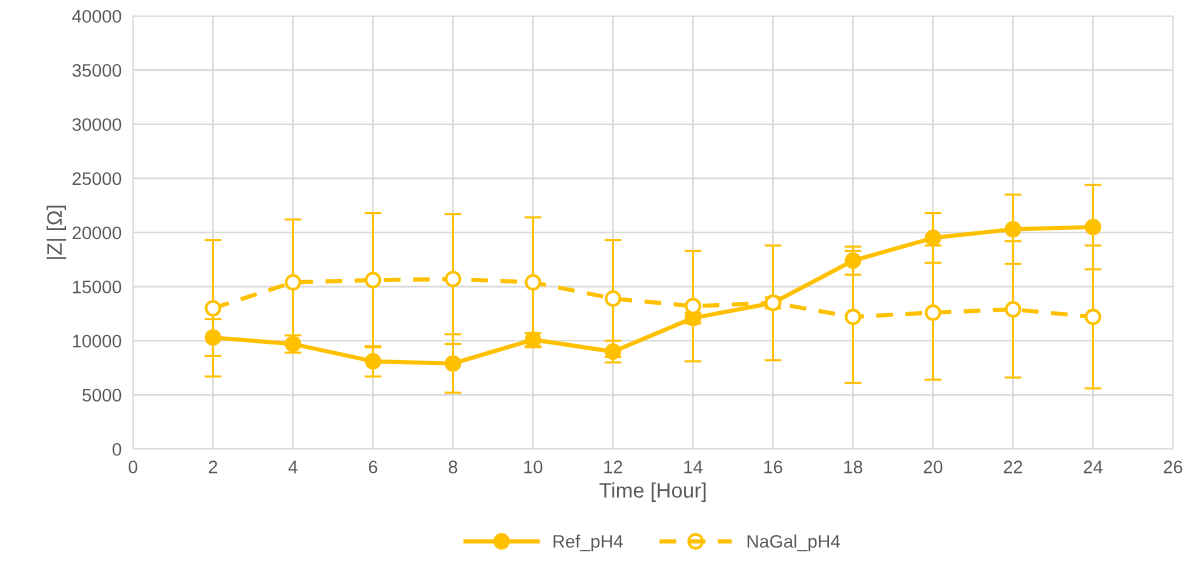 The height and width of the screenshot is (568, 1195). I want to click on y-axis-title: |Z| [Ω], so click(56, 232).